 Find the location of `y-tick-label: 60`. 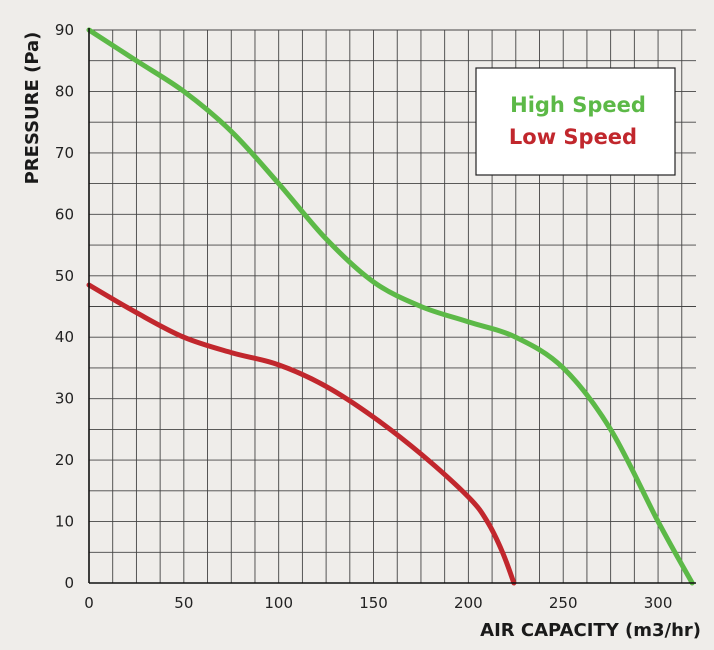

y-tick-label: 60 is located at coordinates (64, 214).